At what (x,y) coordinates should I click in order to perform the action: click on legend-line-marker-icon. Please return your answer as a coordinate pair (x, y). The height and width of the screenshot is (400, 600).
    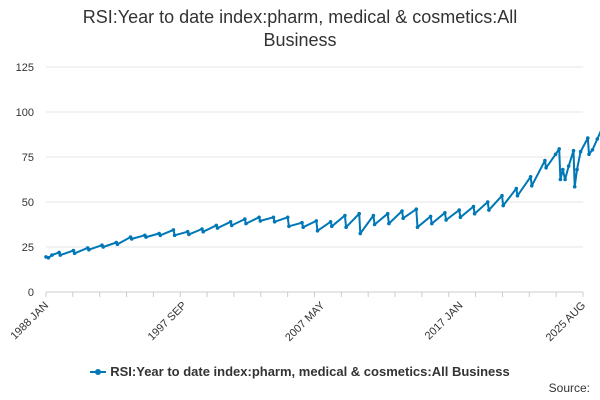
    Looking at the image, I should click on (98, 372).